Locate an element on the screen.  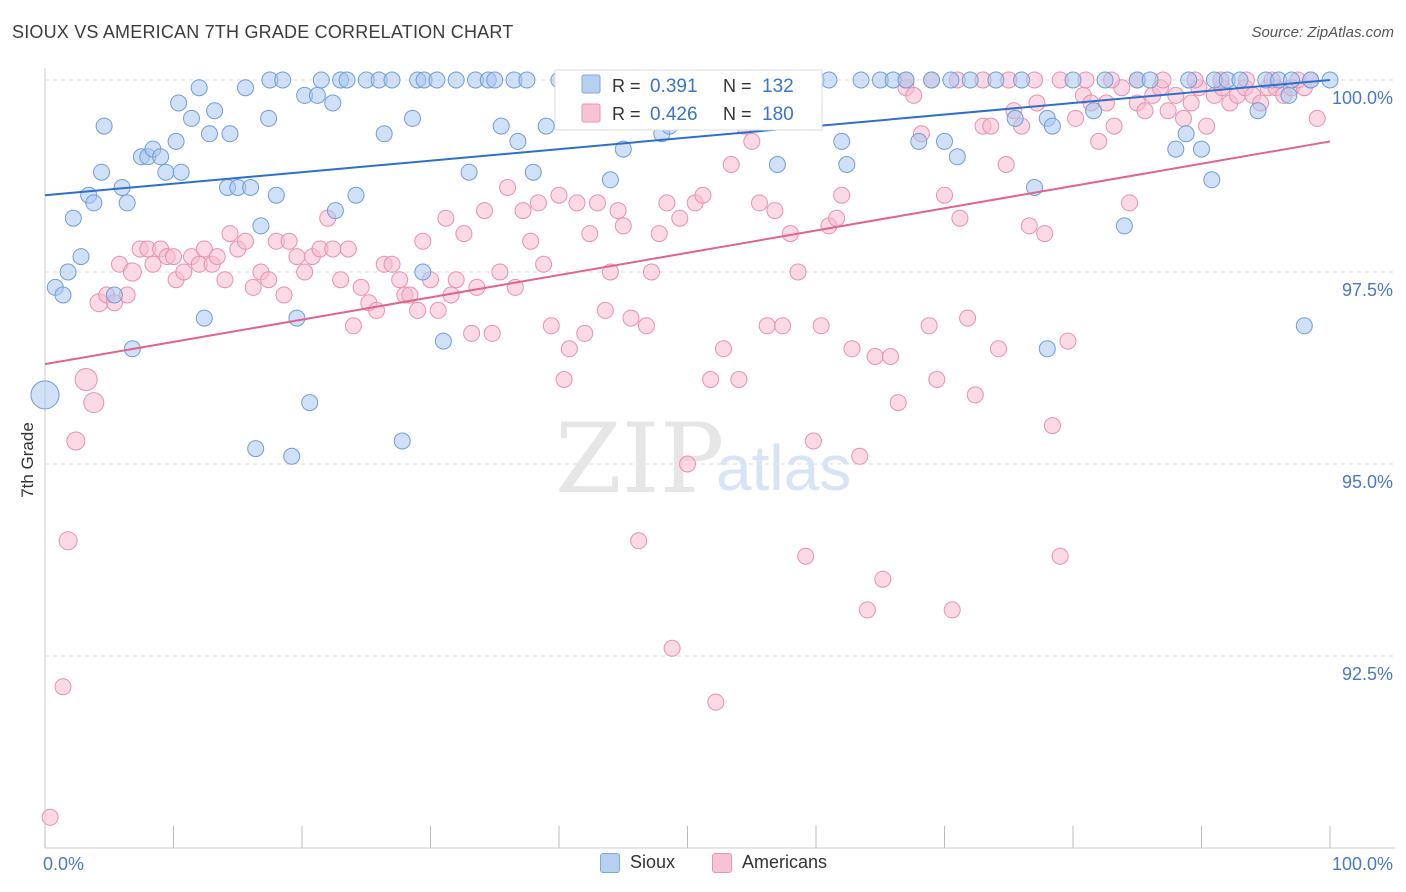
y-tick-label-0: 100.0% is located at coordinates (1362, 98).